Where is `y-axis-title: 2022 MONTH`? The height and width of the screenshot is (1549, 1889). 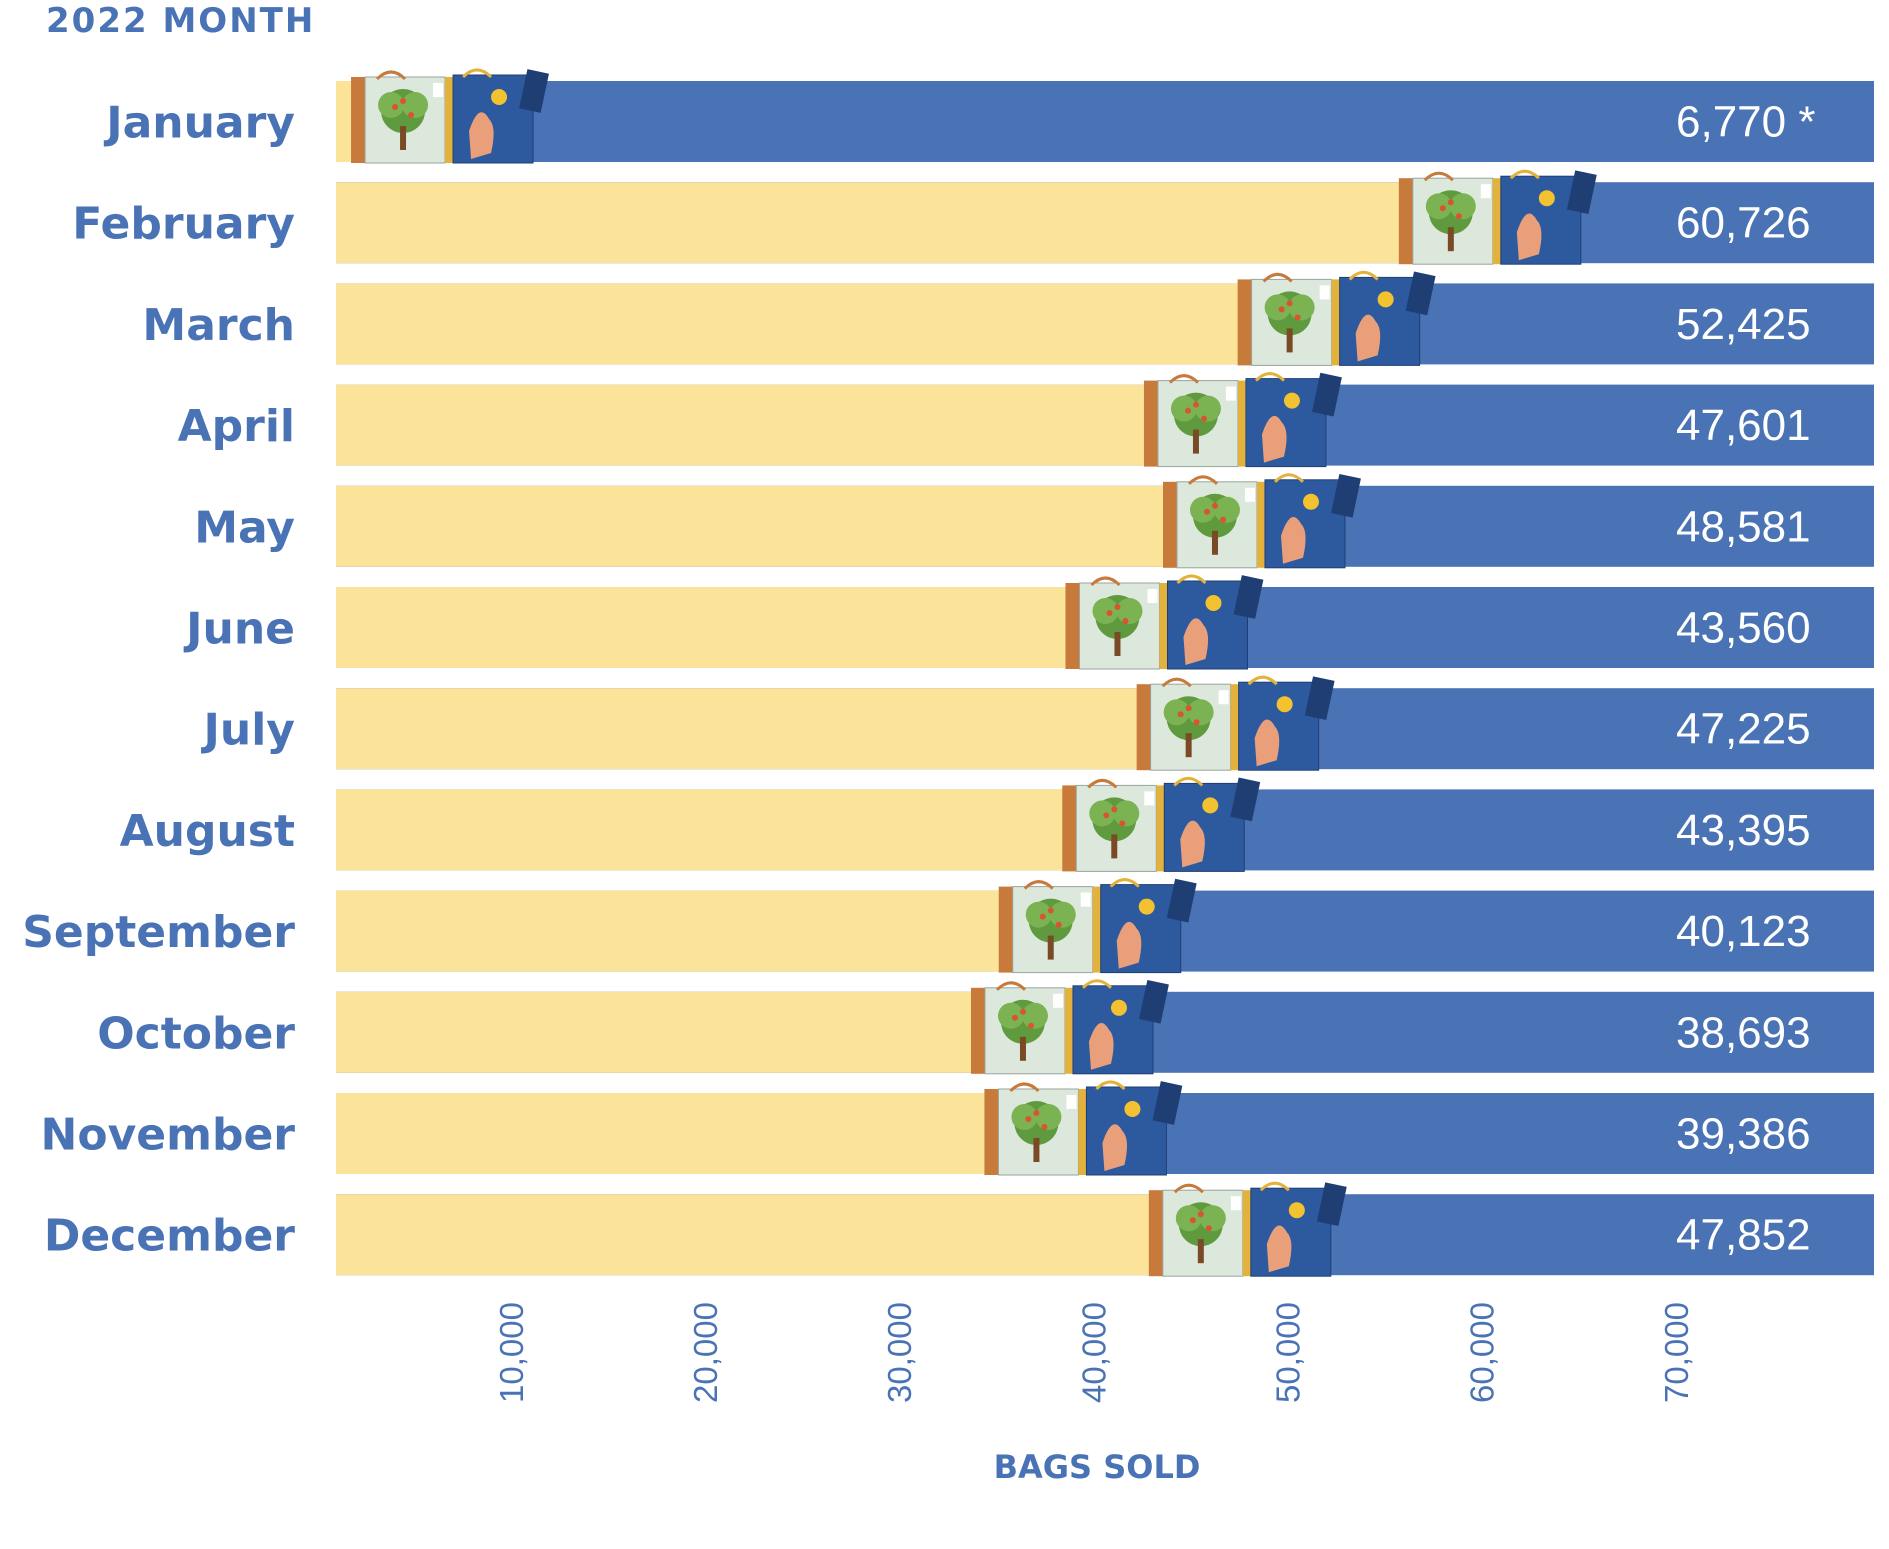
y-axis-title: 2022 MONTH is located at coordinates (180, 21).